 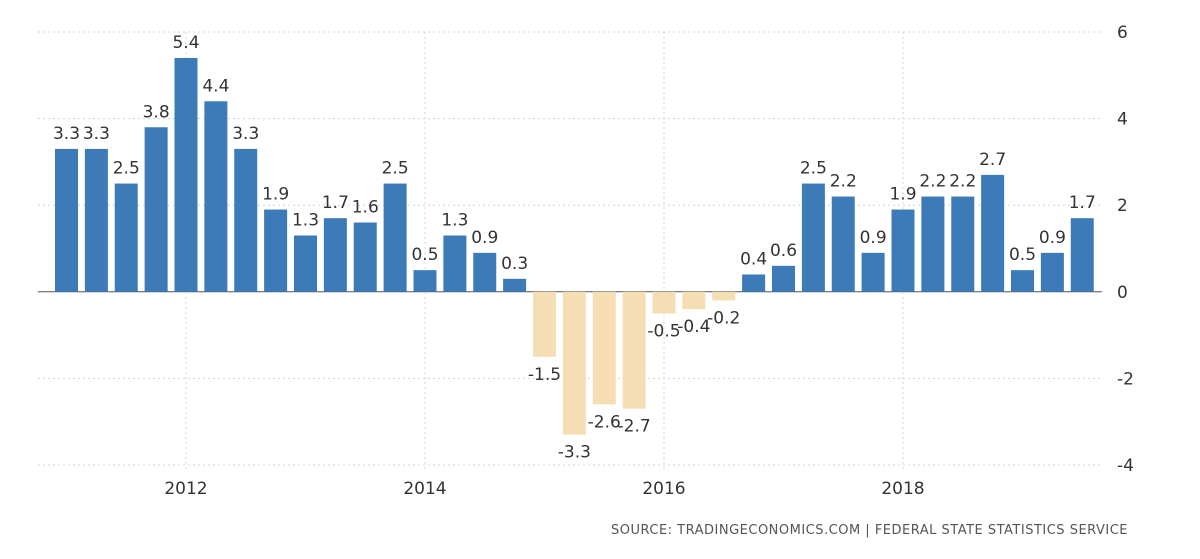 I want to click on y-axis: 6 4 2 0 -2 -4, so click(x=1125, y=249).